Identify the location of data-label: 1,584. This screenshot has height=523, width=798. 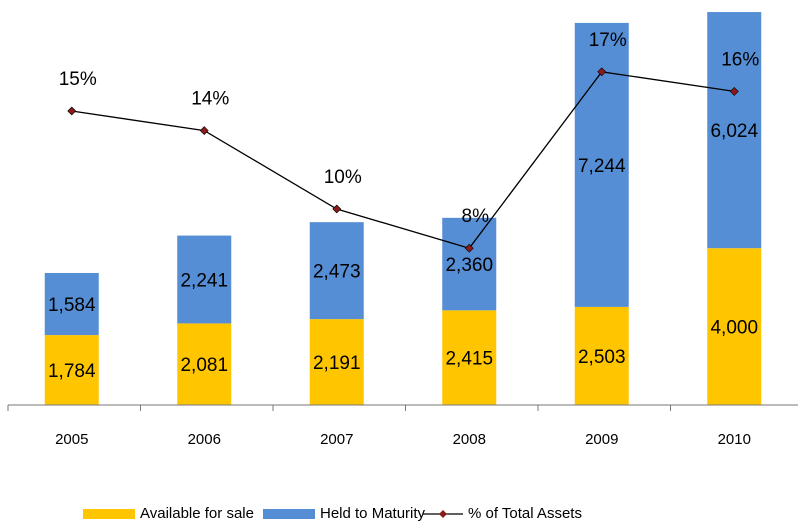
(72, 305).